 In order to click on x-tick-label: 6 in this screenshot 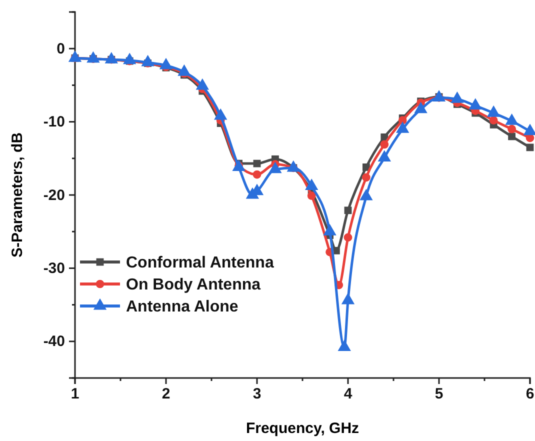, I will do `click(530, 394)`.